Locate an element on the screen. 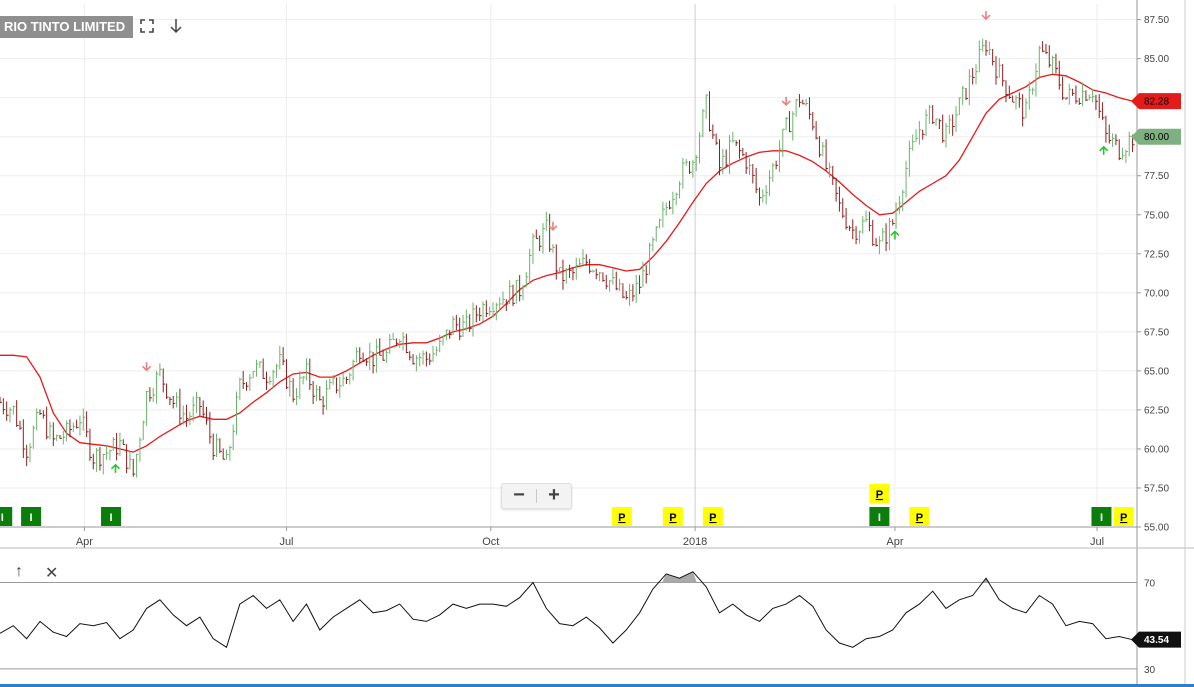 This screenshot has width=1194, height=687. rsi-tick-label: 70 is located at coordinates (1150, 584).